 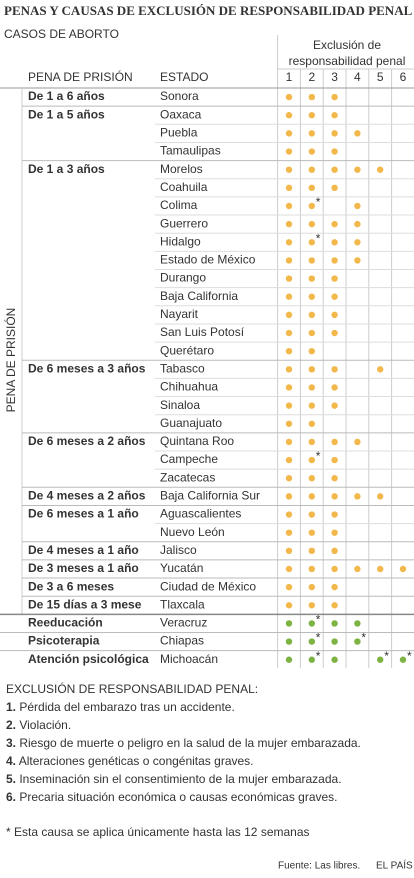 What do you see at coordinates (334, 77) in the screenshot?
I see `column-number: 3` at bounding box center [334, 77].